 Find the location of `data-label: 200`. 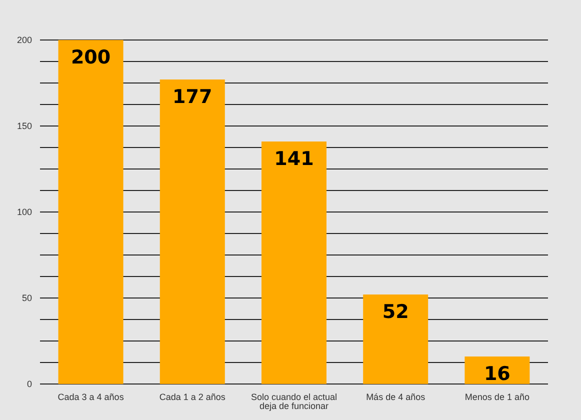

data-label: 200 is located at coordinates (90, 57).